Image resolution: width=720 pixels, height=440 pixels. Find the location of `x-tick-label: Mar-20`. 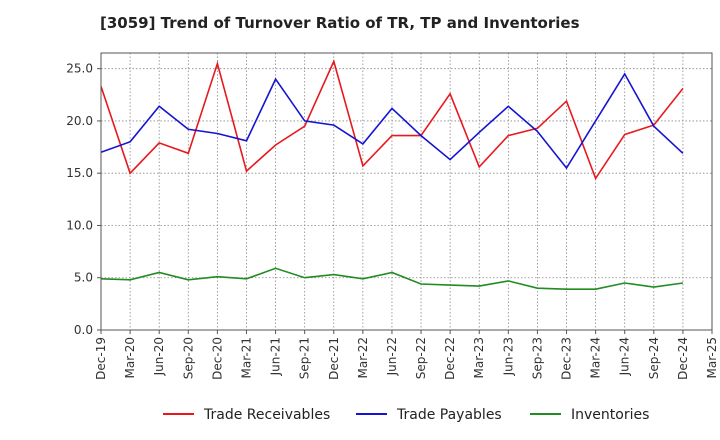

x-tick-label: Mar-20 is located at coordinates (130, 357).